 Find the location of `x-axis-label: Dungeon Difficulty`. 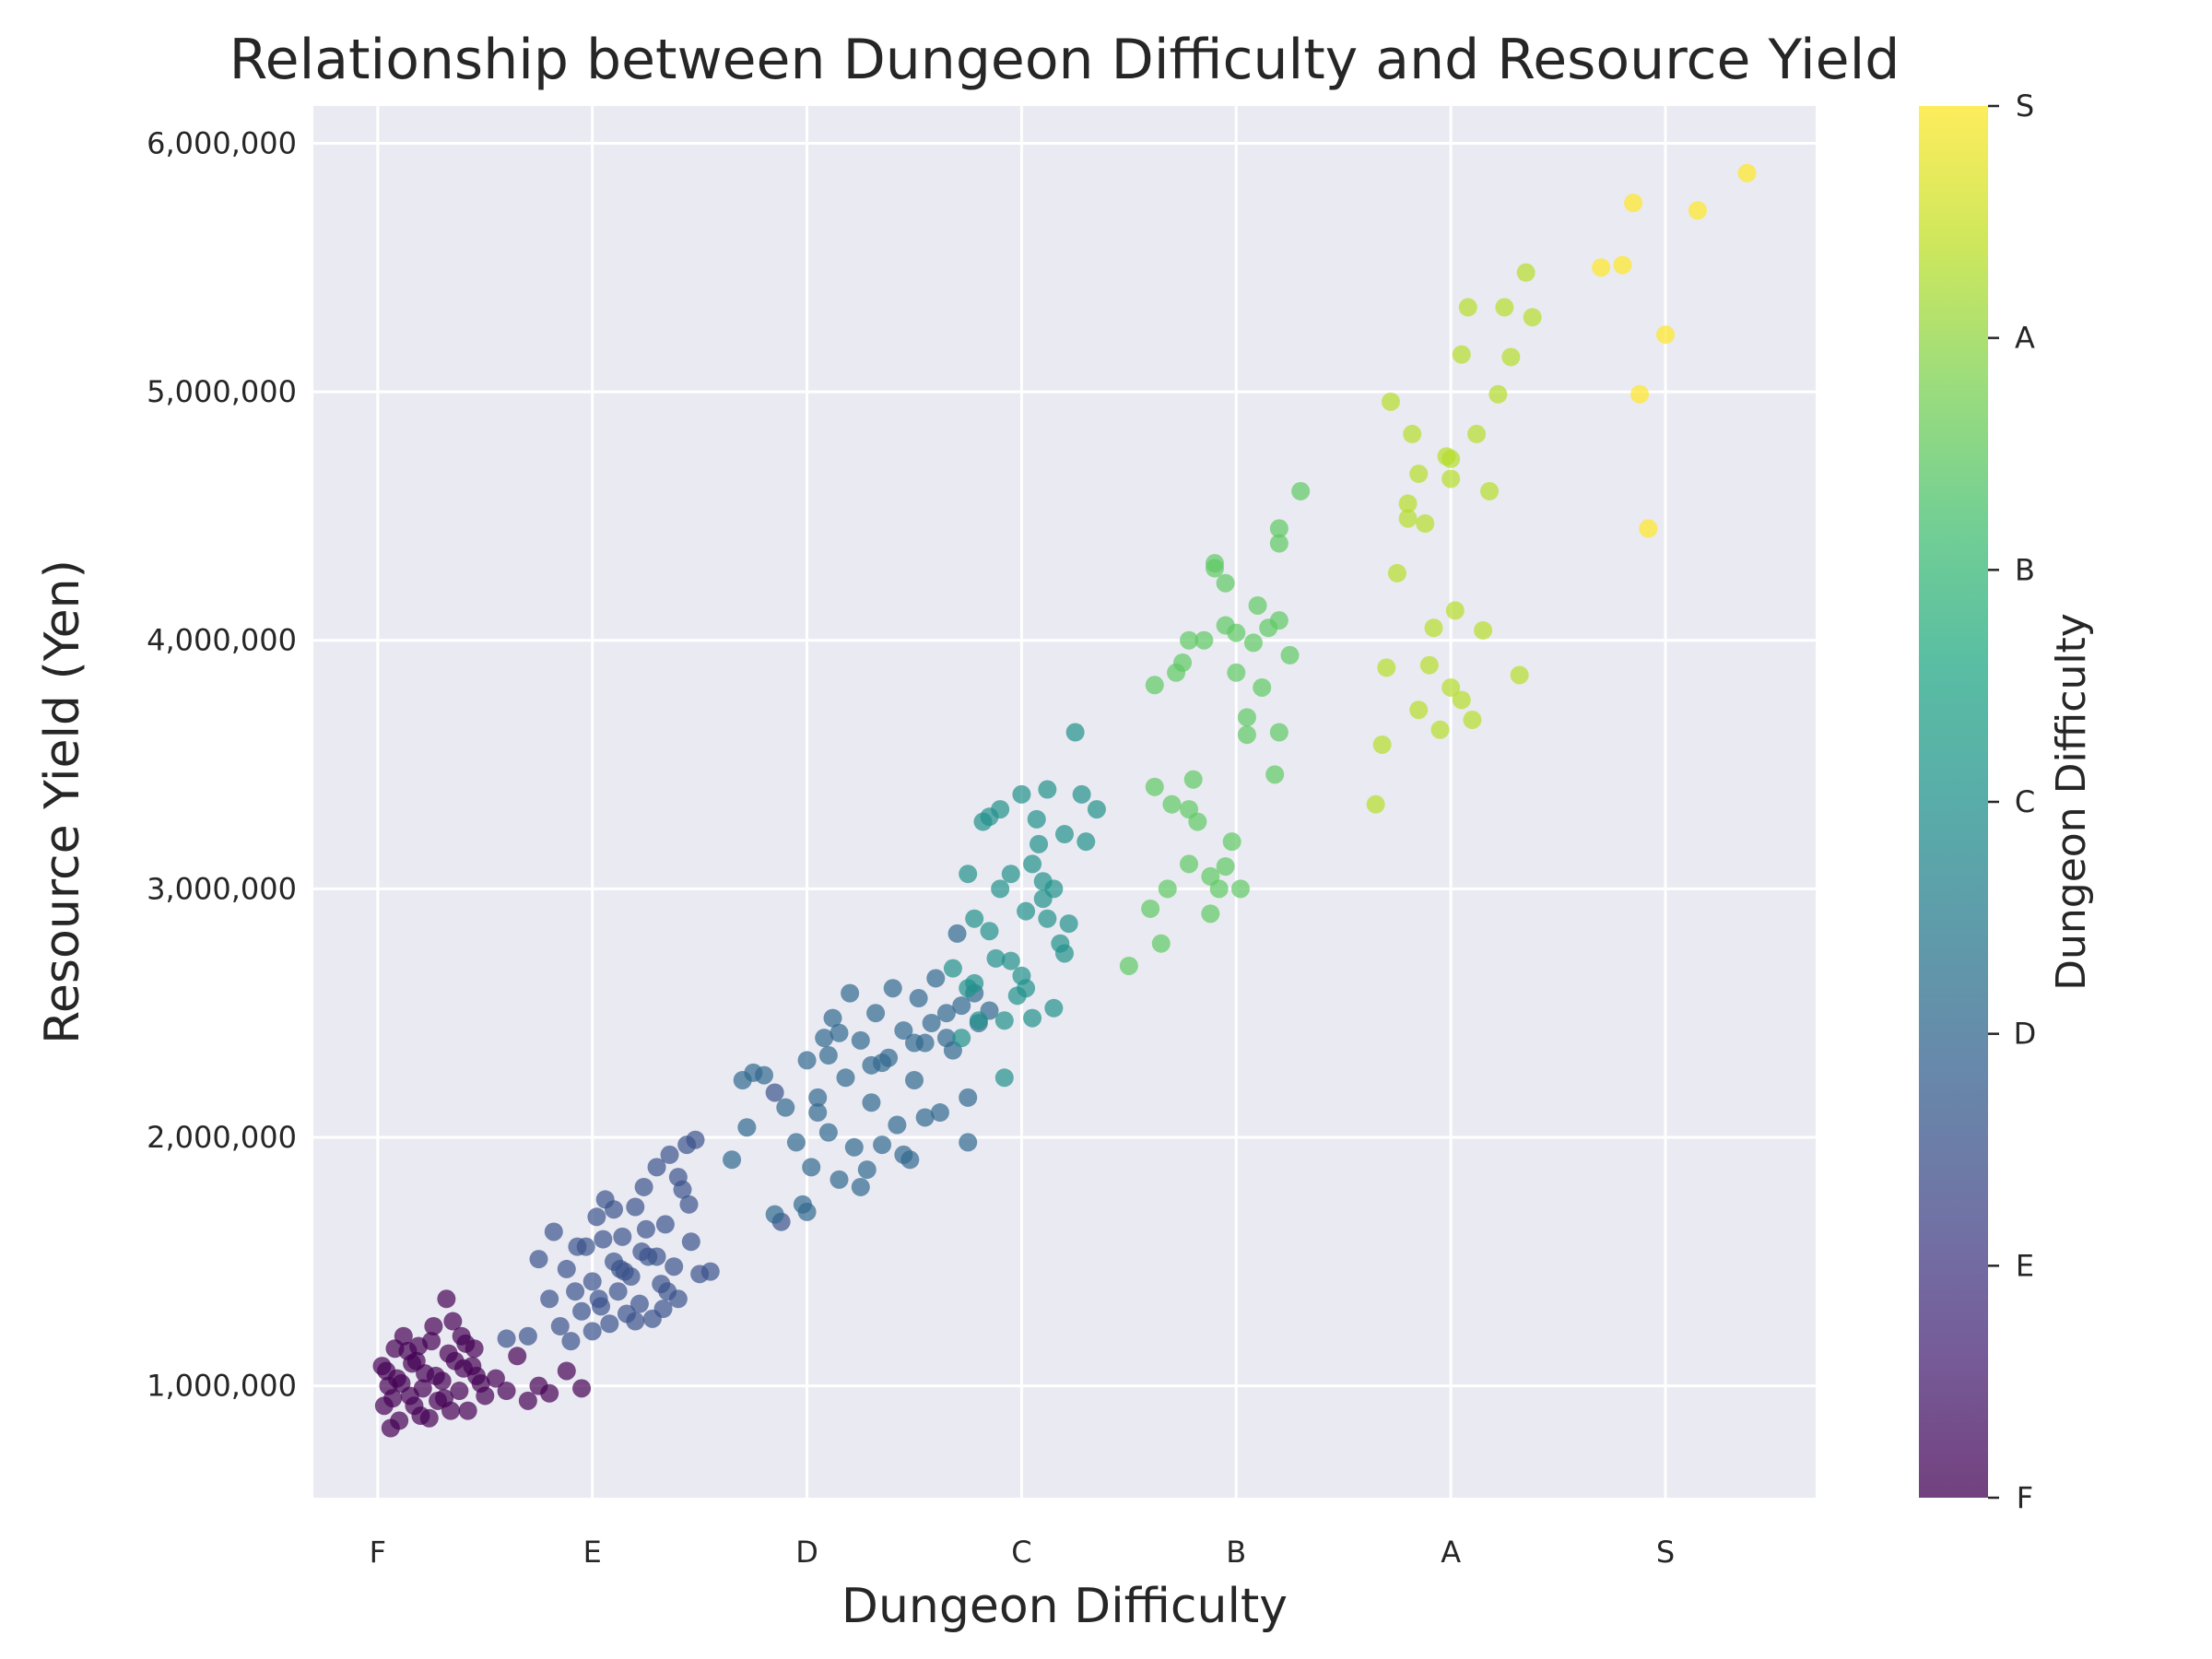

x-axis-label: Dungeon Difficulty is located at coordinates (1064, 1606).